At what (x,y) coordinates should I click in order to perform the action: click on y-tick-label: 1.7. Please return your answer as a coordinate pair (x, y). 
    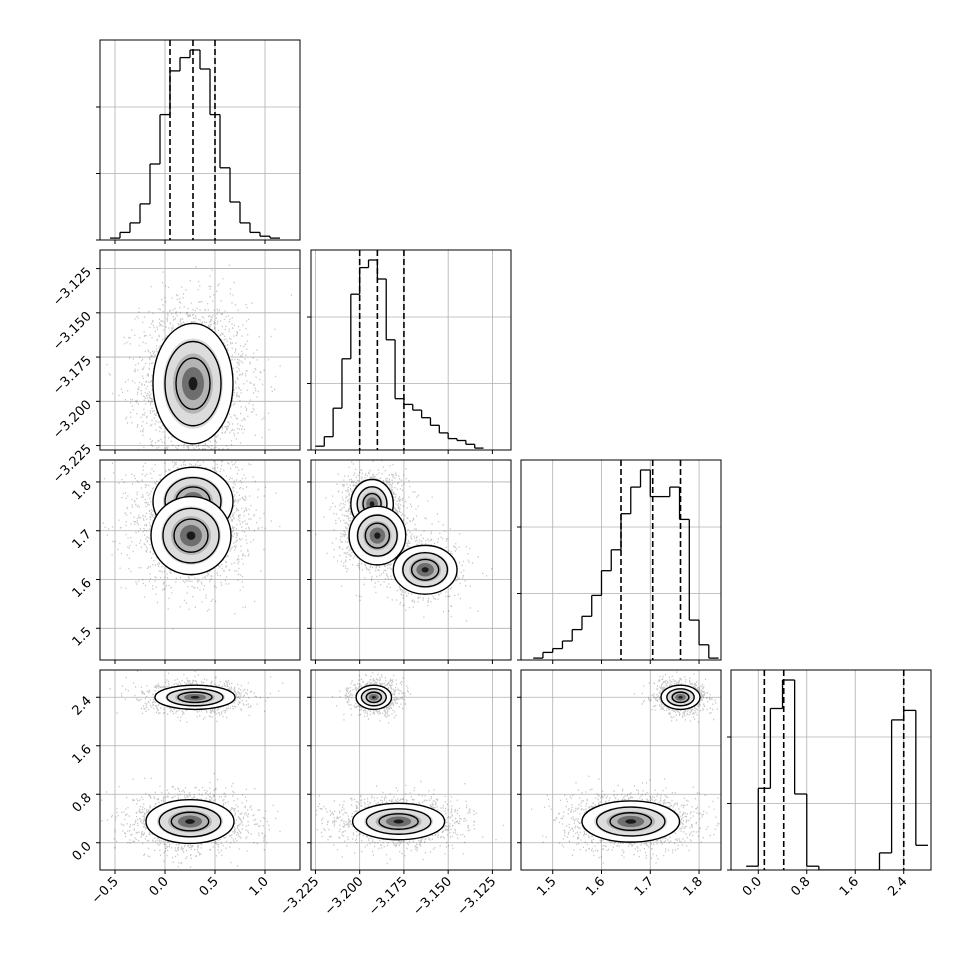
    Looking at the image, I should click on (82, 539).